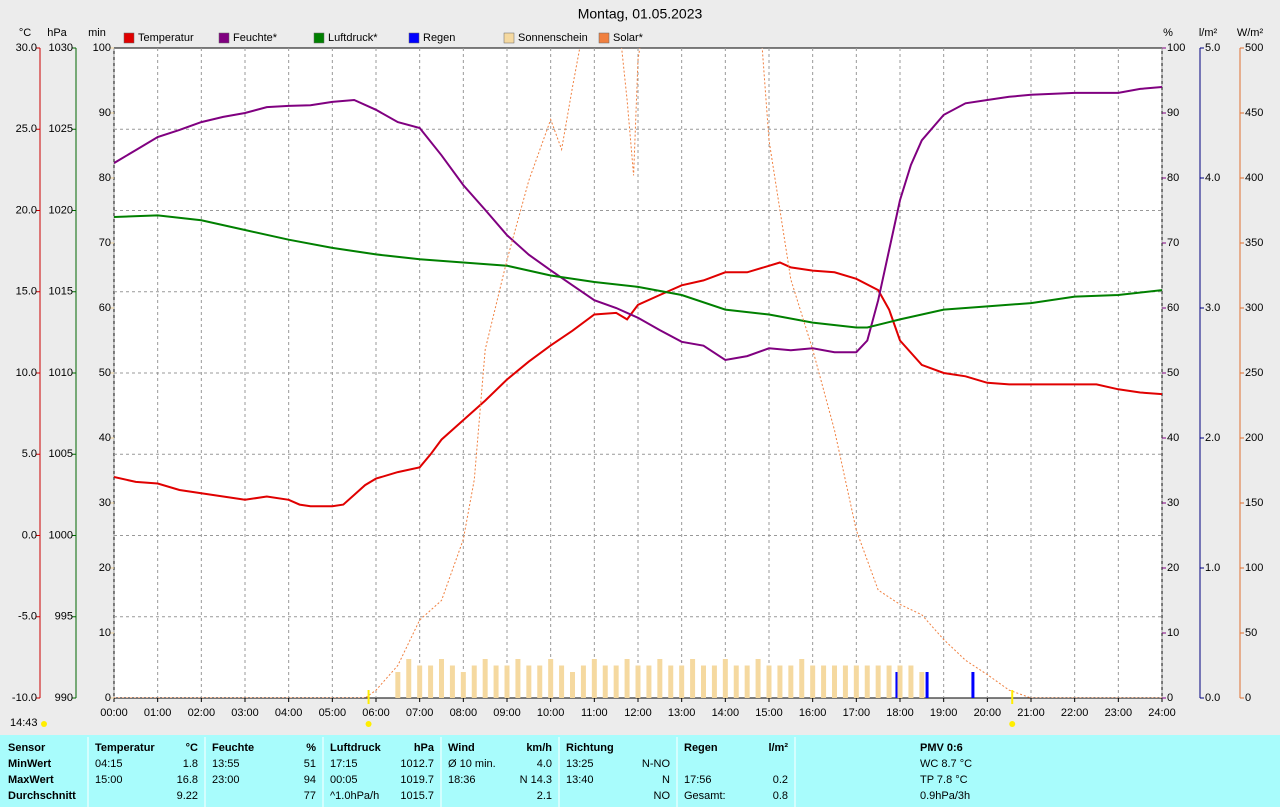  What do you see at coordinates (1254, 438) in the screenshot?
I see `y-tick-label: 200` at bounding box center [1254, 438].